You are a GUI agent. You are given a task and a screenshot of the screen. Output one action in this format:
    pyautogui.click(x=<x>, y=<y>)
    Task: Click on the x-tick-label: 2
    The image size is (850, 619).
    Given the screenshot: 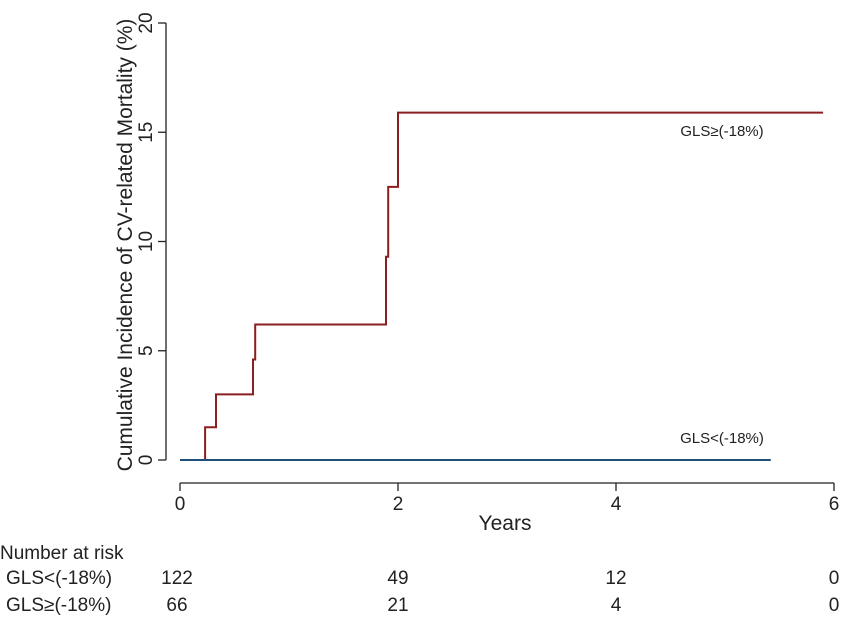 What is the action you would take?
    pyautogui.click(x=398, y=504)
    